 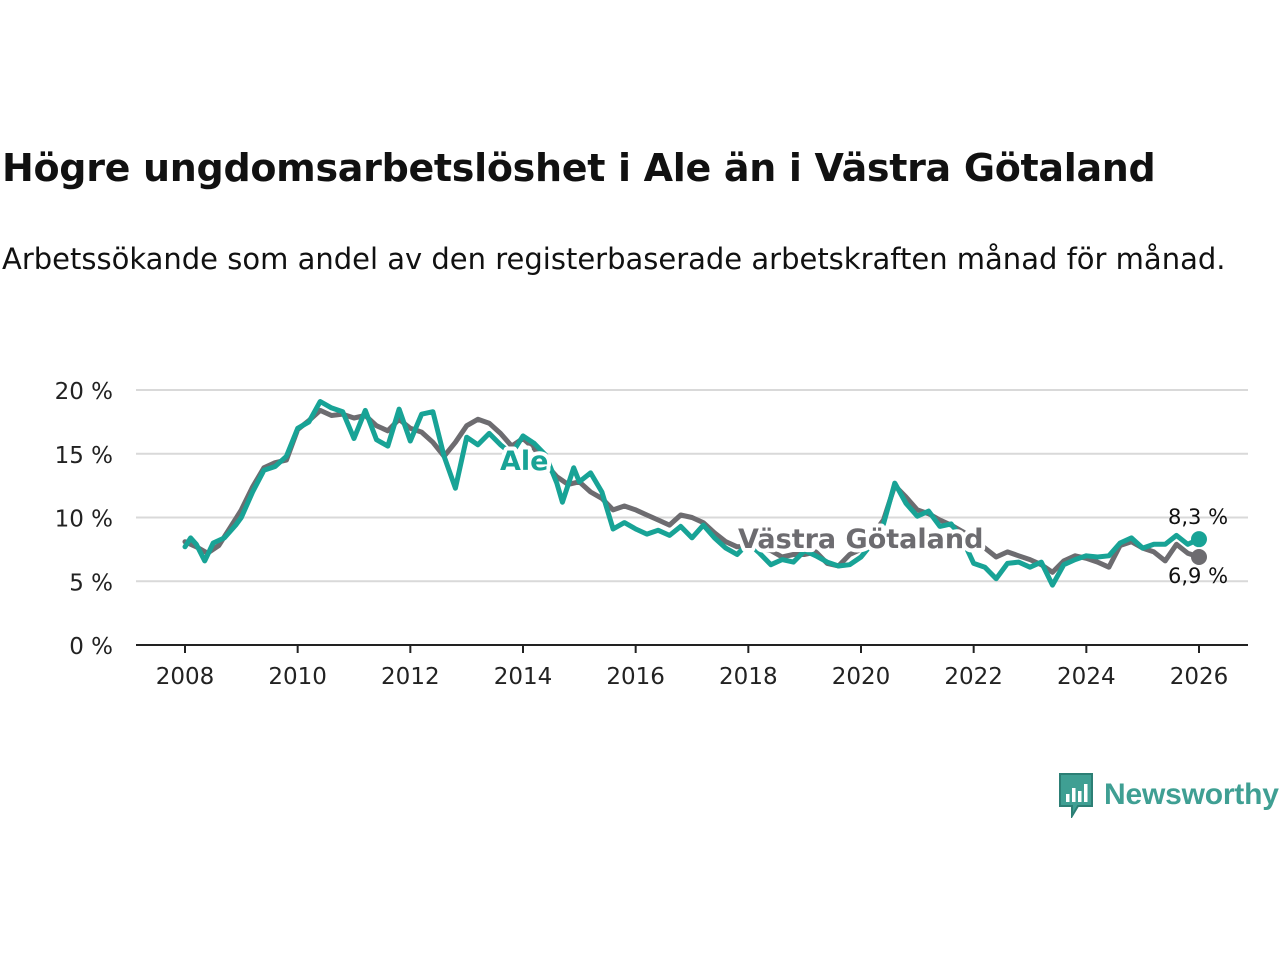 What do you see at coordinates (84, 392) in the screenshot?
I see `y-tick-label: 20 %` at bounding box center [84, 392].